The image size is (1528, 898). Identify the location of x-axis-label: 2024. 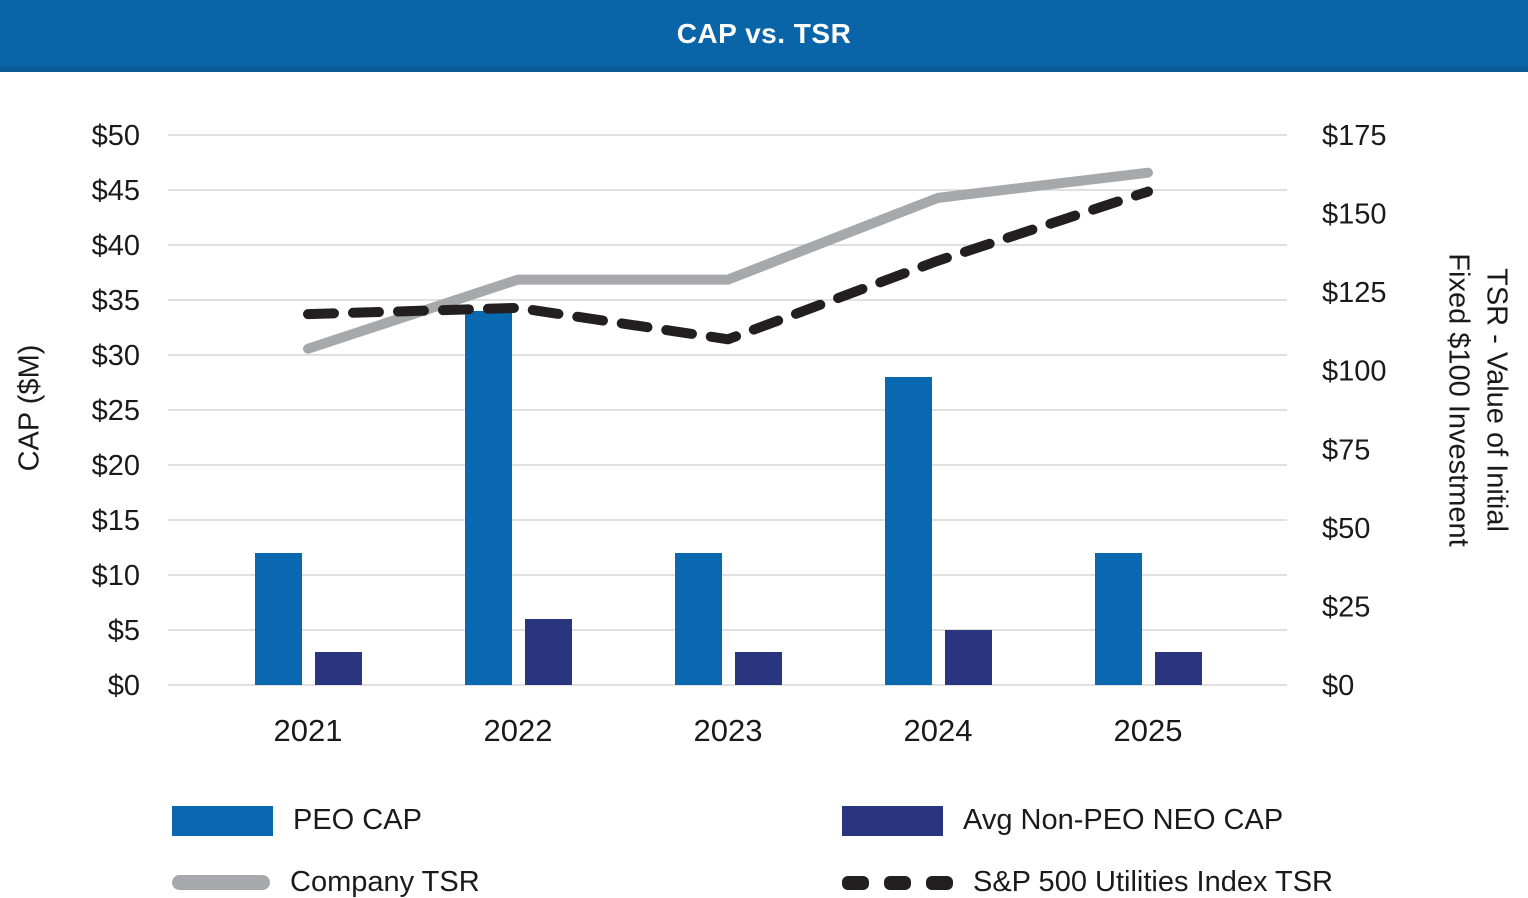
(938, 730).